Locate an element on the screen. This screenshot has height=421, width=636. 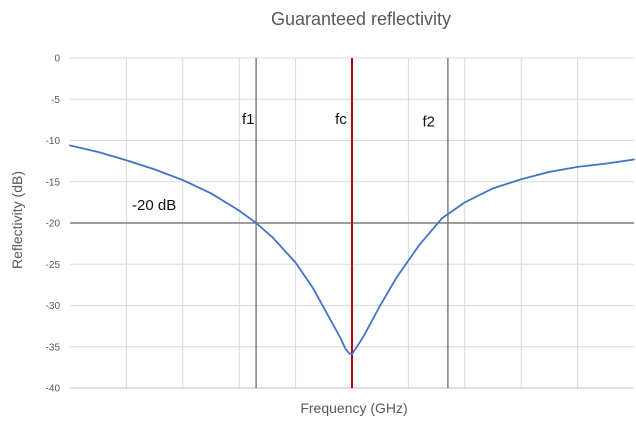
y-tick-label: -5 is located at coordinates (55, 100).